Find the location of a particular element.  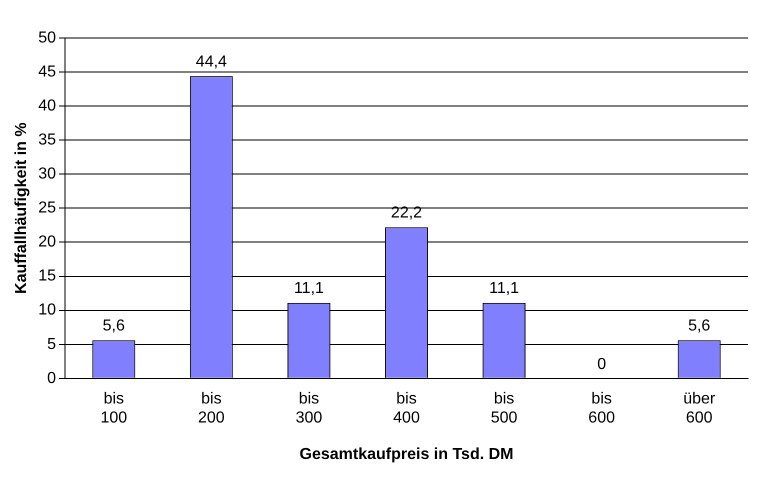

y-tick-label: 45 is located at coordinates (47, 71).